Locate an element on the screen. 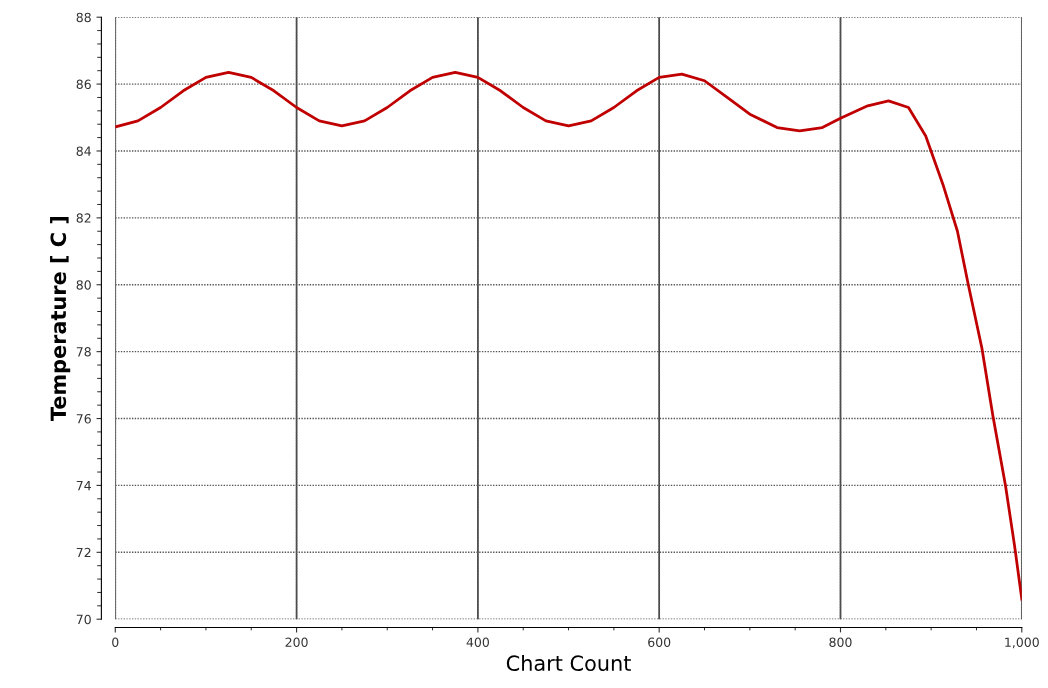 This screenshot has height=688, width=1048. y-tick-label: 86 is located at coordinates (83, 84).